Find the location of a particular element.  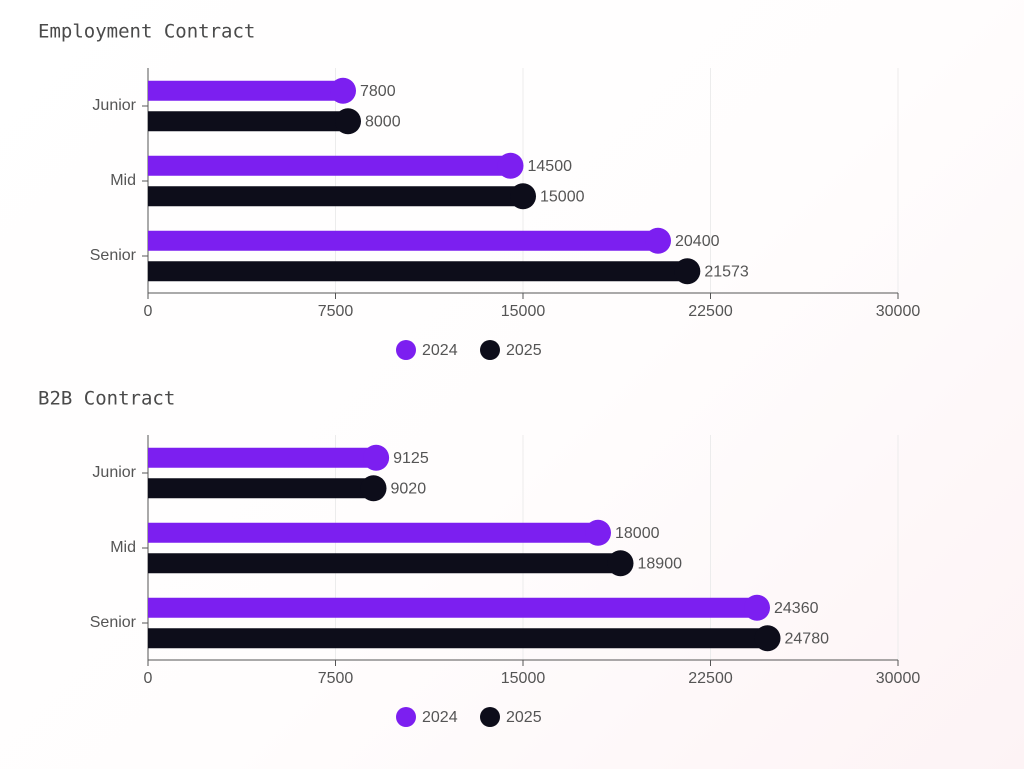

data-label: 14500 is located at coordinates (550, 166).